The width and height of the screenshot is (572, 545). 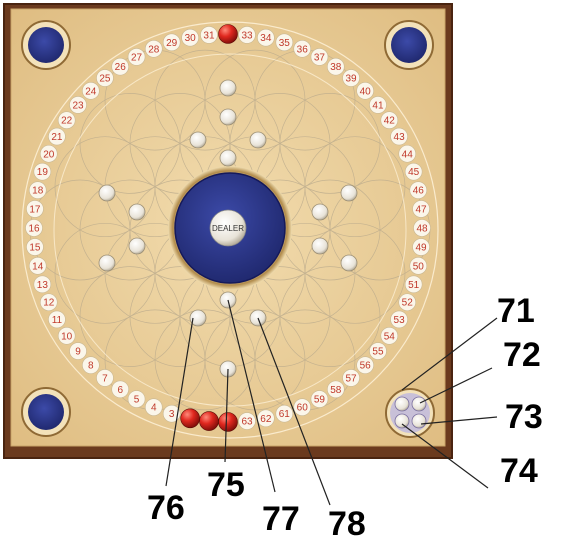 What do you see at coordinates (247, 35) in the screenshot?
I see `track-hole: 33` at bounding box center [247, 35].